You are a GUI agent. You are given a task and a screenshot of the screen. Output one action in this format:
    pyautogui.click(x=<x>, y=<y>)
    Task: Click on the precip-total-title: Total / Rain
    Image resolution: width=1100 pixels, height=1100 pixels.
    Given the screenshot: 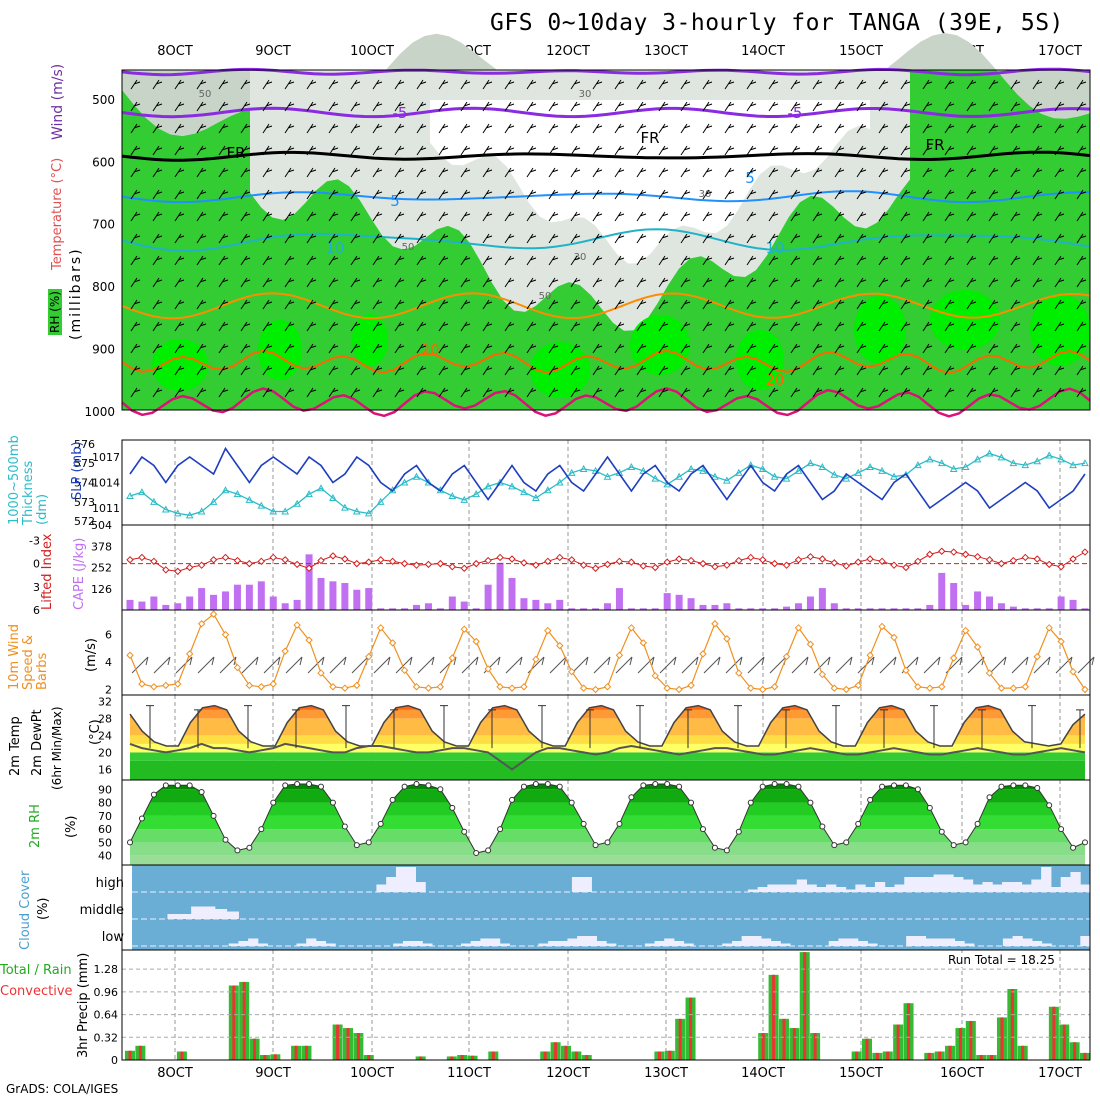 What is the action you would take?
    pyautogui.click(x=36, y=970)
    